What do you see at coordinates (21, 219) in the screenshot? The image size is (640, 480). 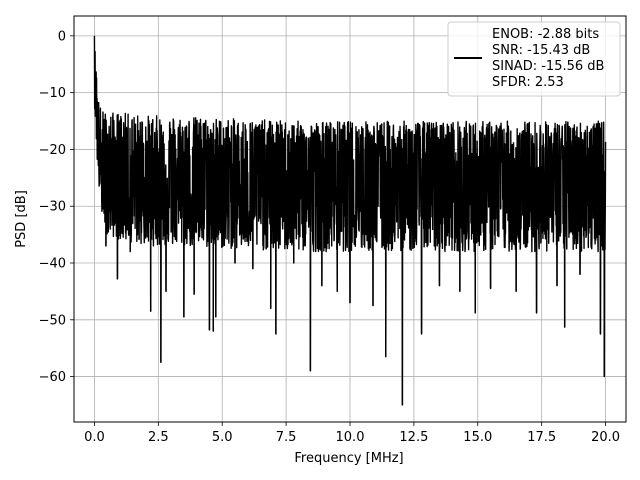 I see `y-axis-label: PSD [dB]` at bounding box center [21, 219].